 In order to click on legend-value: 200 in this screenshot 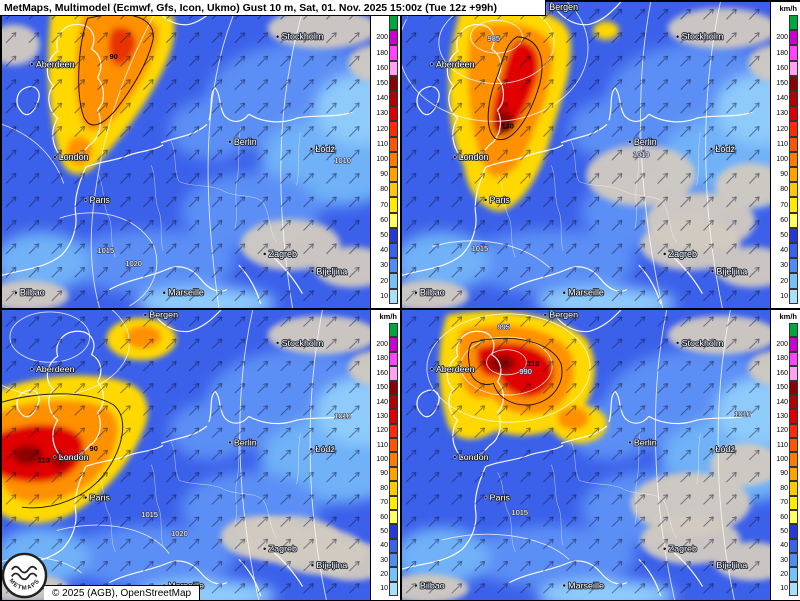, I will do `click(379, 344)`.